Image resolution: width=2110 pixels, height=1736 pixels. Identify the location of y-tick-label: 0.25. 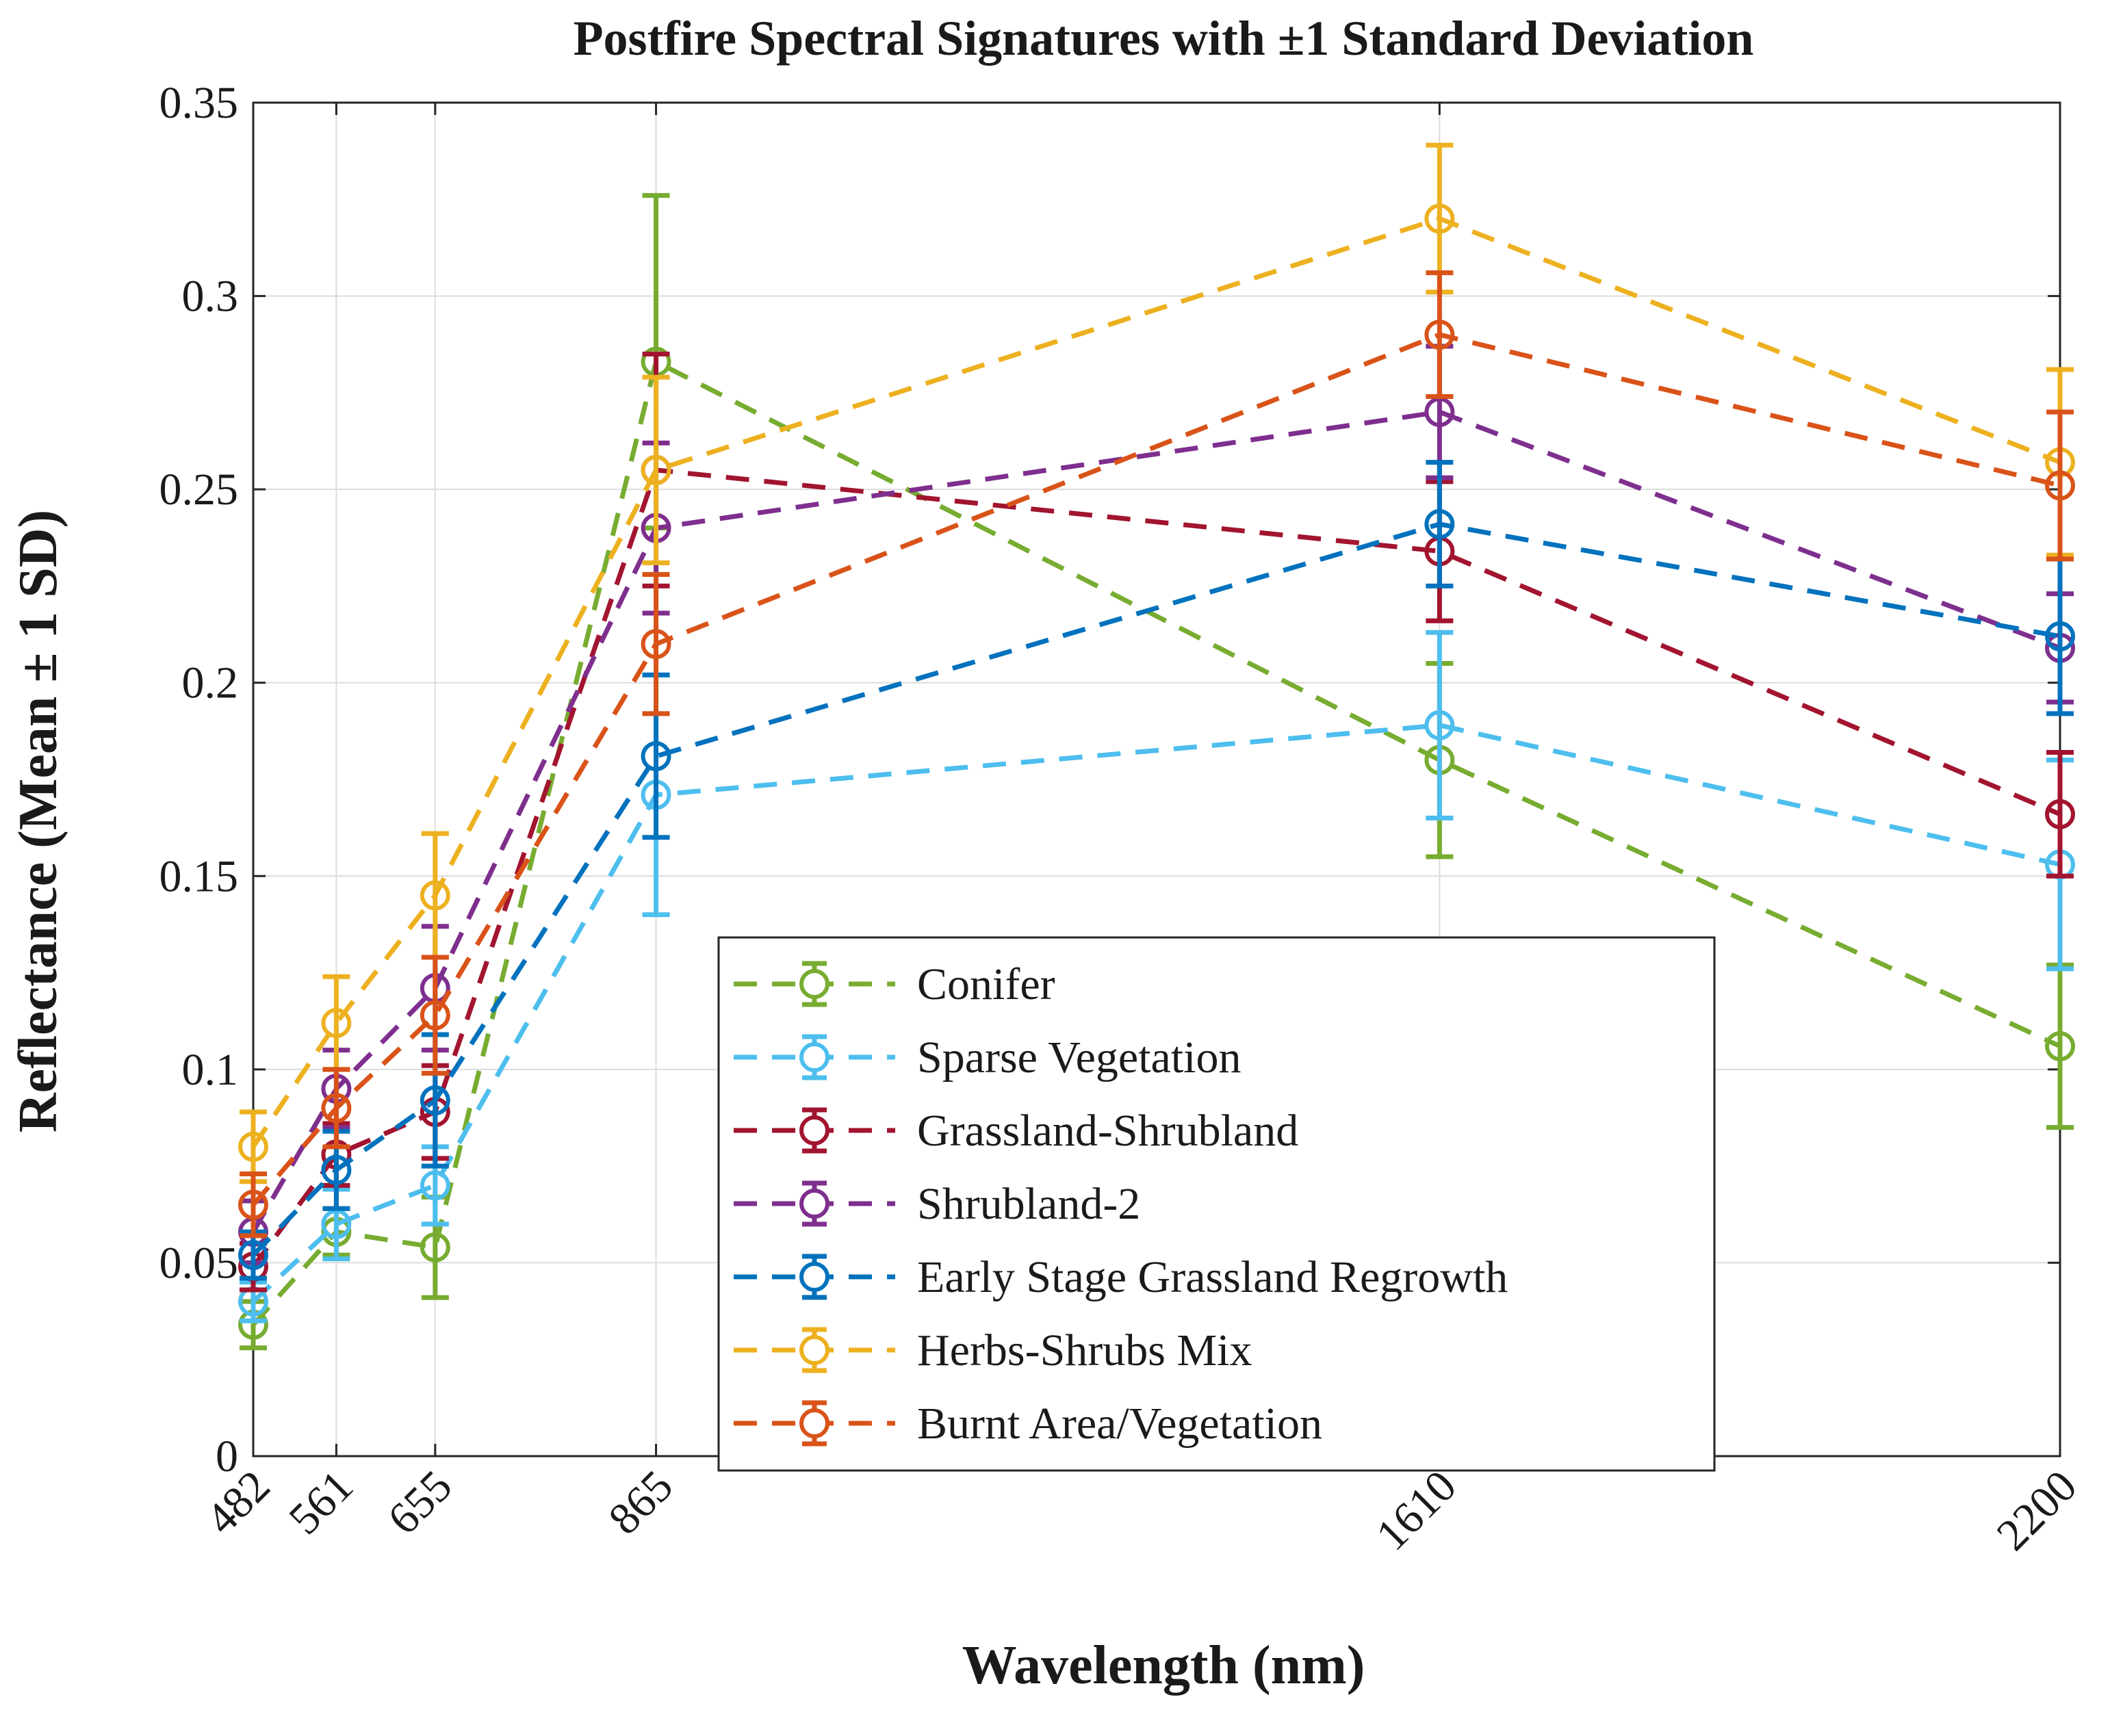
(199, 490).